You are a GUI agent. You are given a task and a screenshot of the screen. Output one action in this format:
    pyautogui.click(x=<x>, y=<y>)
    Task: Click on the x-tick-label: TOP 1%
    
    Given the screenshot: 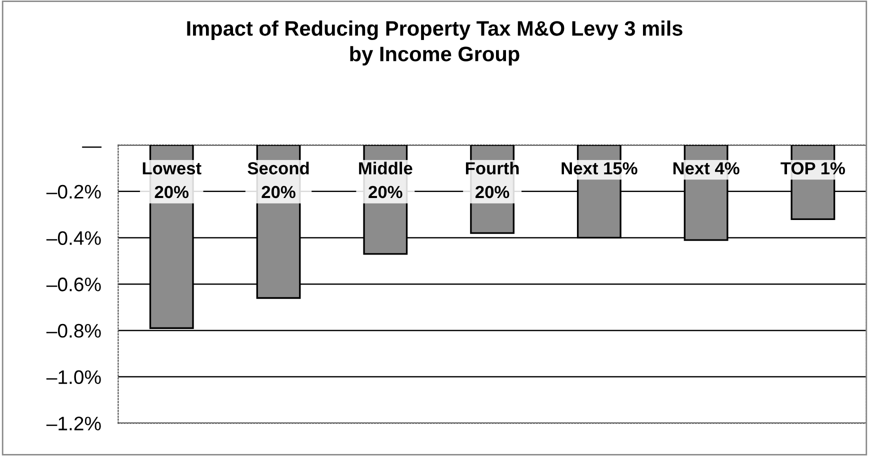 What is the action you would take?
    pyautogui.click(x=812, y=168)
    